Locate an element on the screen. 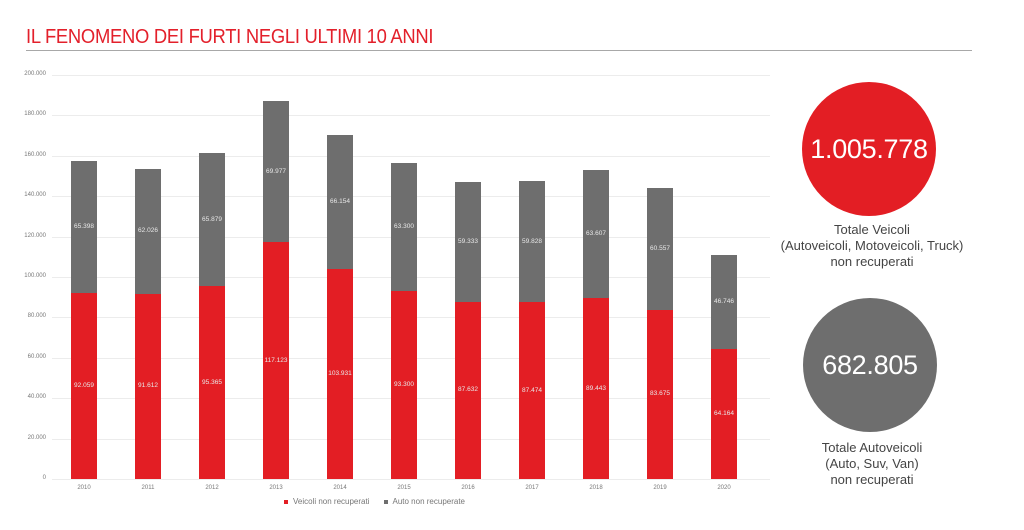 Image resolution: width=1024 pixels, height=530 pixels. bar-segment-auto: 59.333 is located at coordinates (468, 242).